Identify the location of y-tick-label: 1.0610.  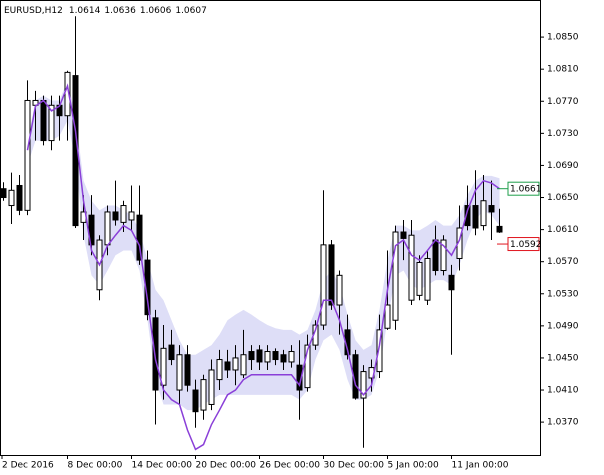
(563, 230).